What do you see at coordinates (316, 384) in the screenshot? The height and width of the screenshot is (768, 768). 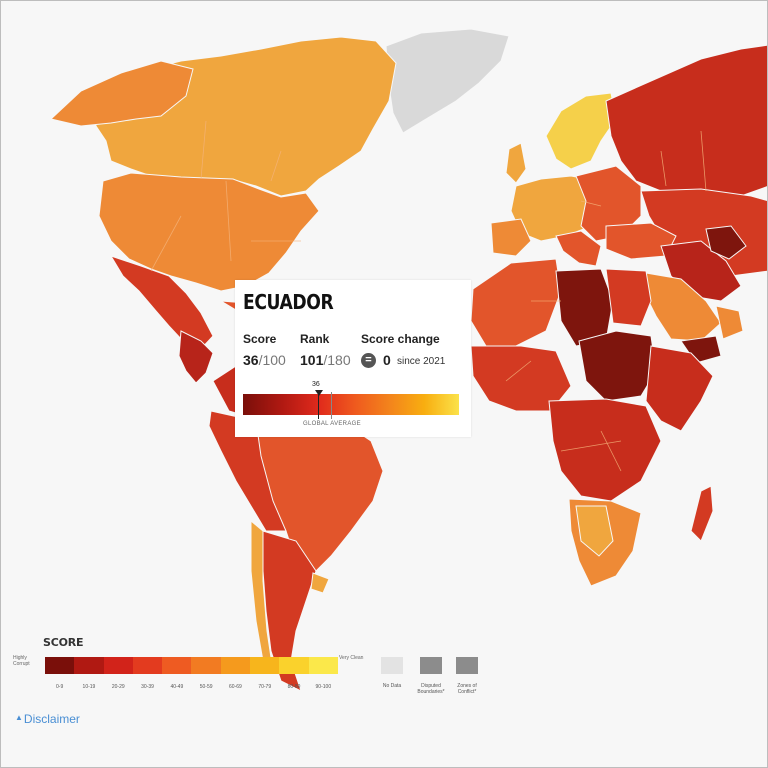 I see `score-marker-value: 36` at bounding box center [316, 384].